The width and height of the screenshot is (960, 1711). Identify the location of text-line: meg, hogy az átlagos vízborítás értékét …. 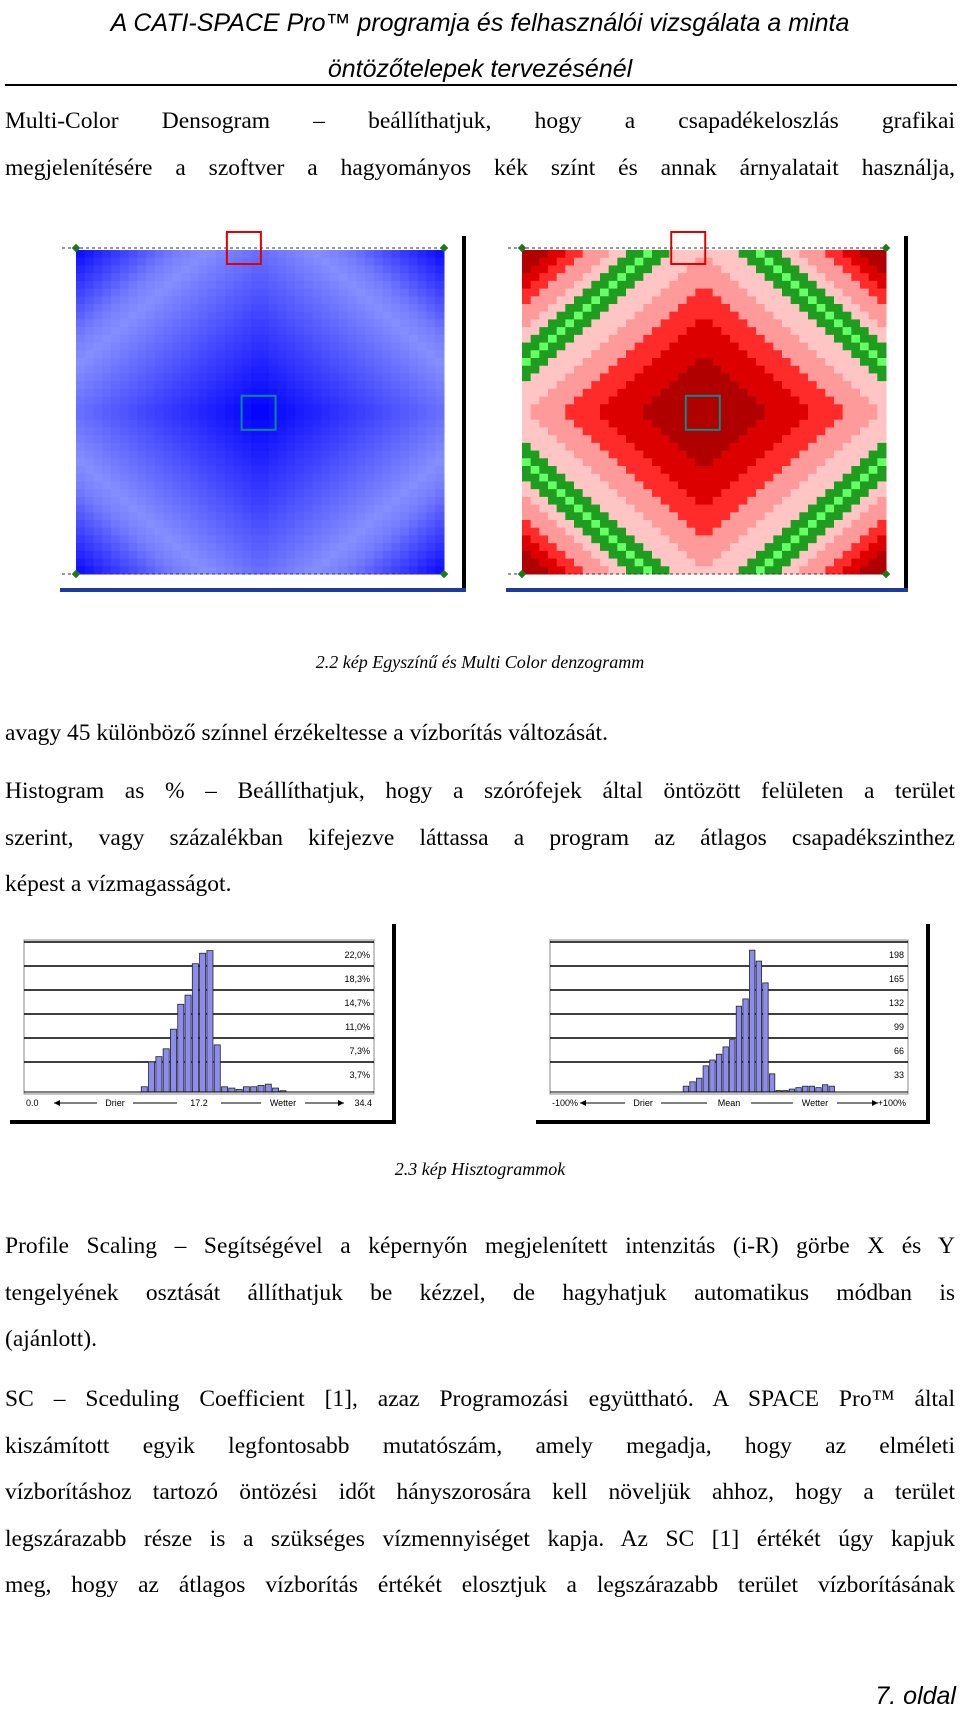
(480, 1585).